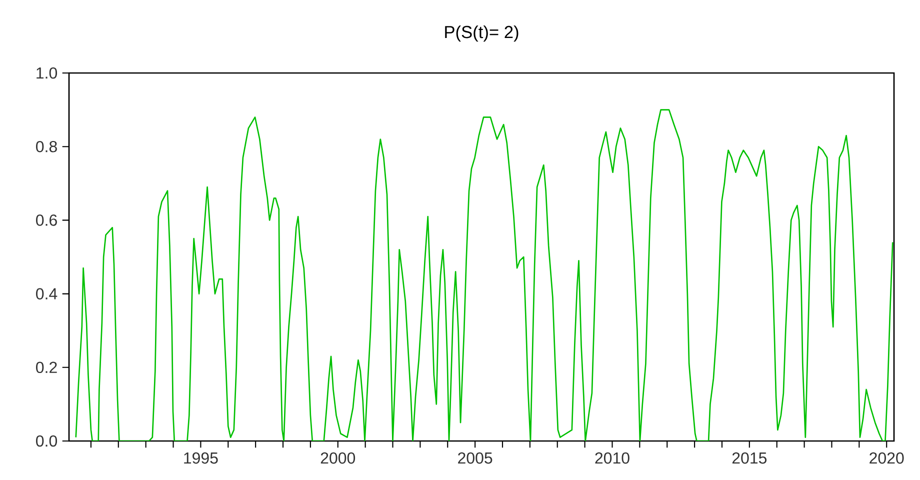  I want to click on y-tick-label: 0.8, so click(46, 146).